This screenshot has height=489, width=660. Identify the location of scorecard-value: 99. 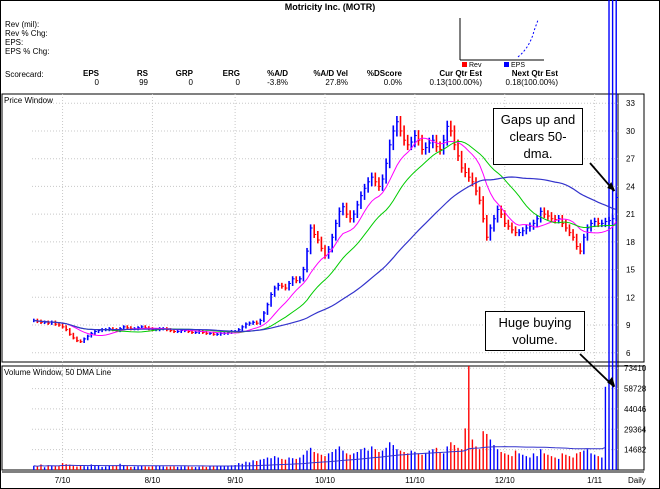
(143, 82).